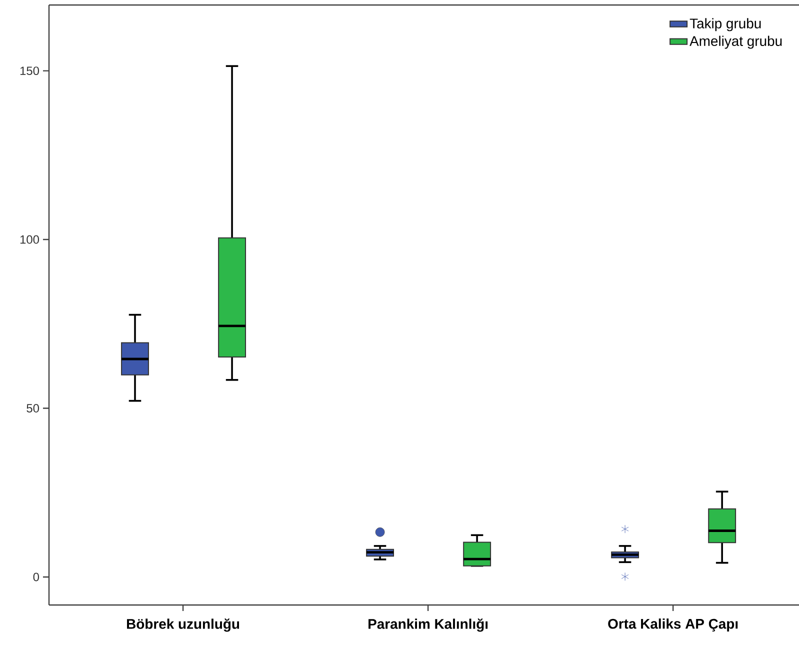  Describe the element at coordinates (725, 25) in the screenshot. I see `legend-label: Takip grubu` at that location.